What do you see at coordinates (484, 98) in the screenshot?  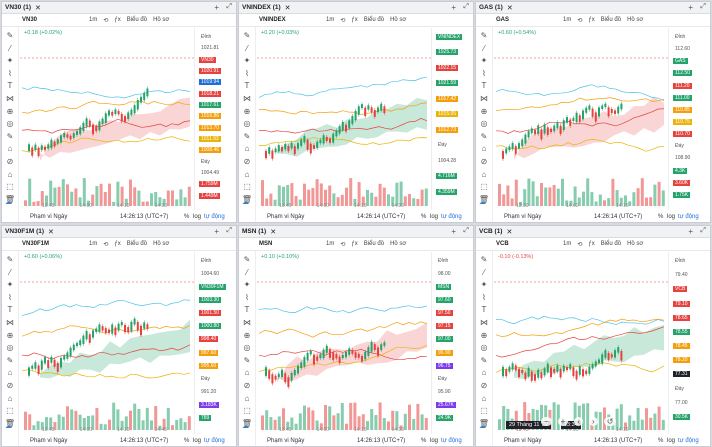 I see `drawing-tool-icon: ⋈` at bounding box center [484, 98].